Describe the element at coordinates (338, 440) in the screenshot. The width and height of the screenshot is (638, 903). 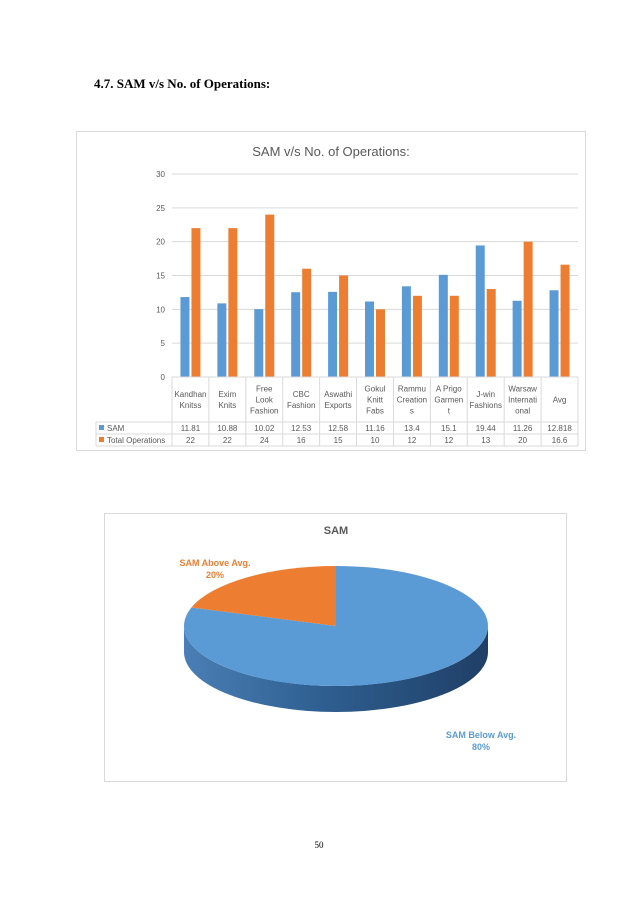
I see `table-cell-value: 15` at that location.